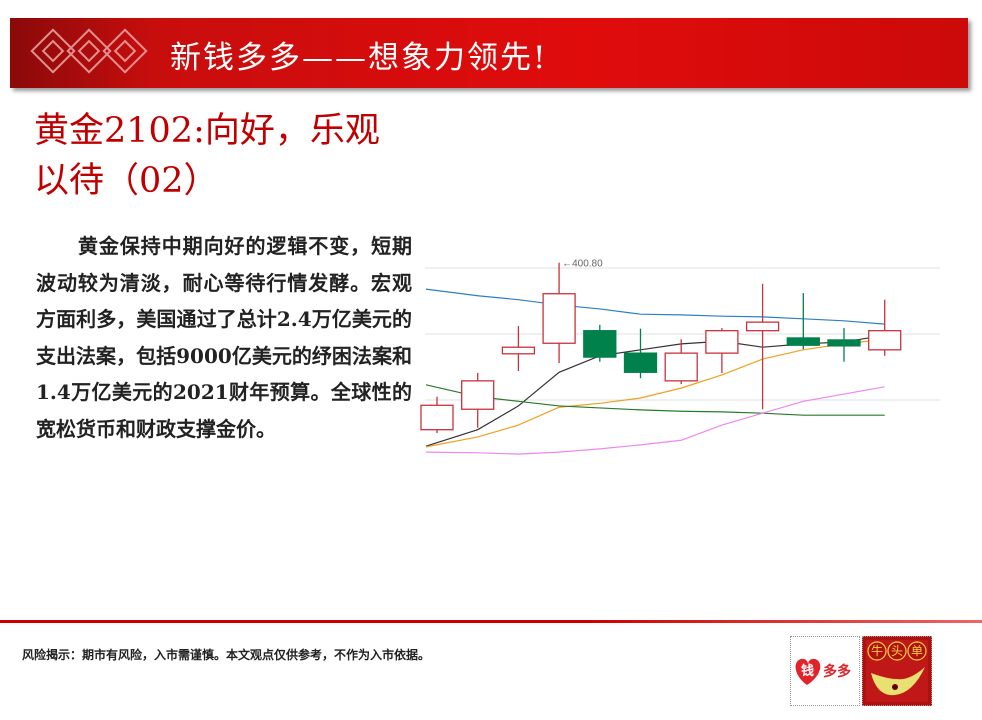 The image size is (982, 720). Describe the element at coordinates (901, 651) in the screenshot. I see `niutoudan-logo-text: 牛头单` at that location.